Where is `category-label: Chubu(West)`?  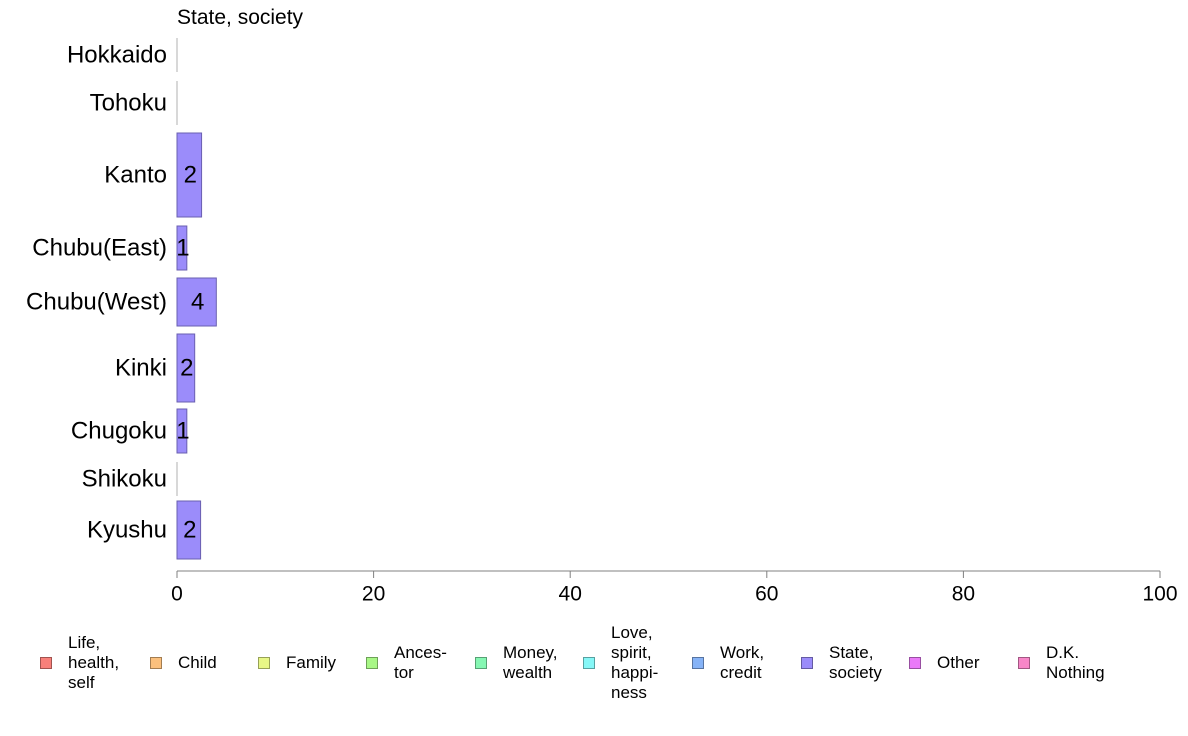
category-label: Chubu(West) is located at coordinates (96, 302).